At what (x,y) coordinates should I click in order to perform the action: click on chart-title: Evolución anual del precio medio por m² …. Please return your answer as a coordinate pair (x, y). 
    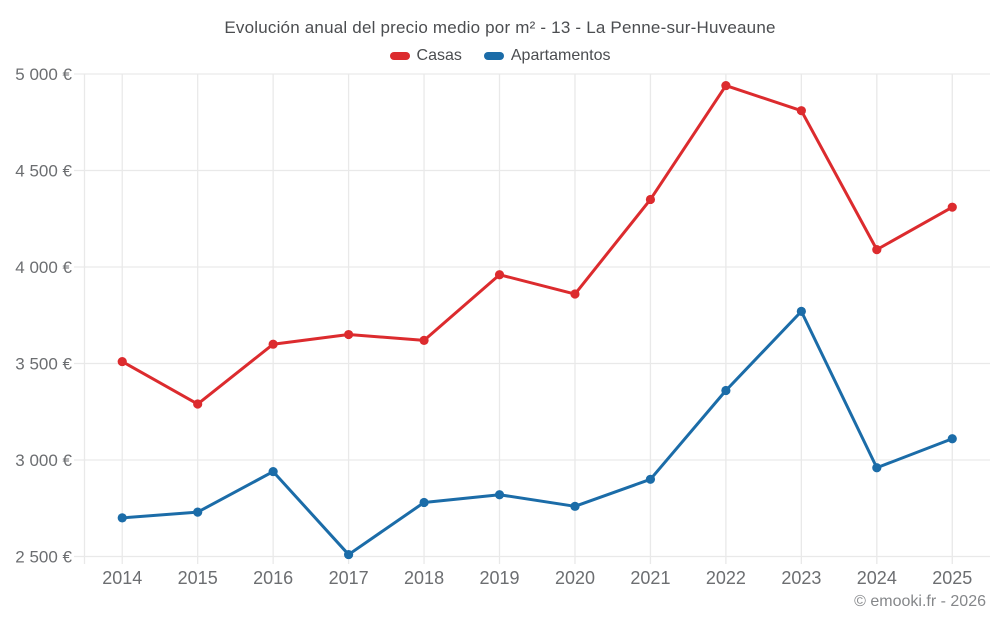
    Looking at the image, I should click on (500, 27).